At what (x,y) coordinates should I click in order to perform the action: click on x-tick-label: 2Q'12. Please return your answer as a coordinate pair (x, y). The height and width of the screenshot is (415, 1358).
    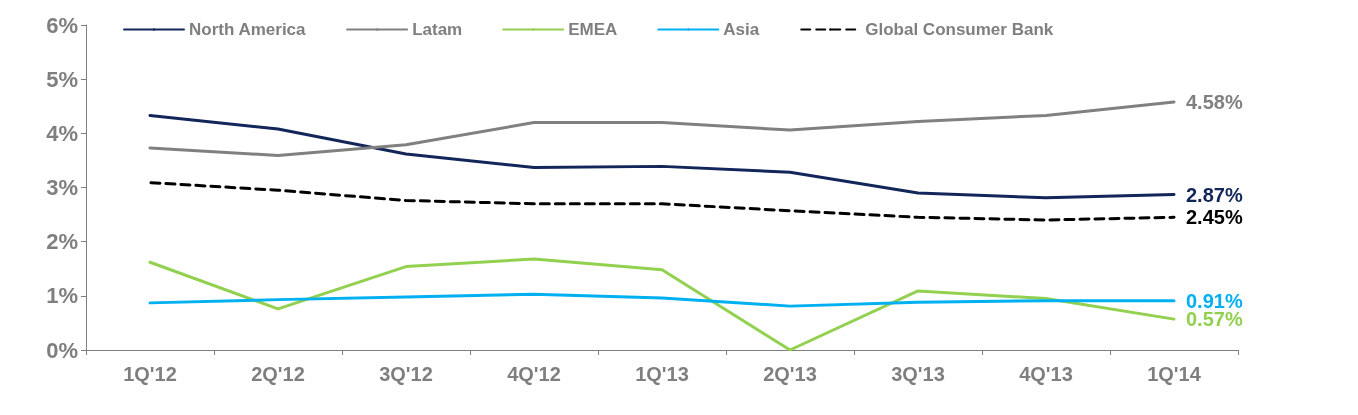
    Looking at the image, I should click on (278, 374).